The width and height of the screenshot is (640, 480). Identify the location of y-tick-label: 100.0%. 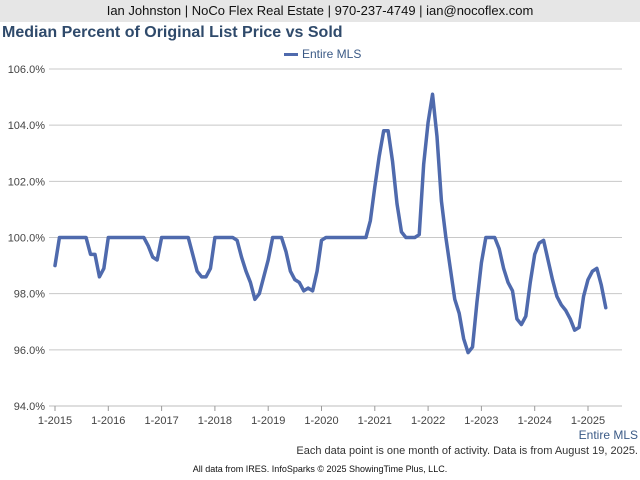
(27, 239).